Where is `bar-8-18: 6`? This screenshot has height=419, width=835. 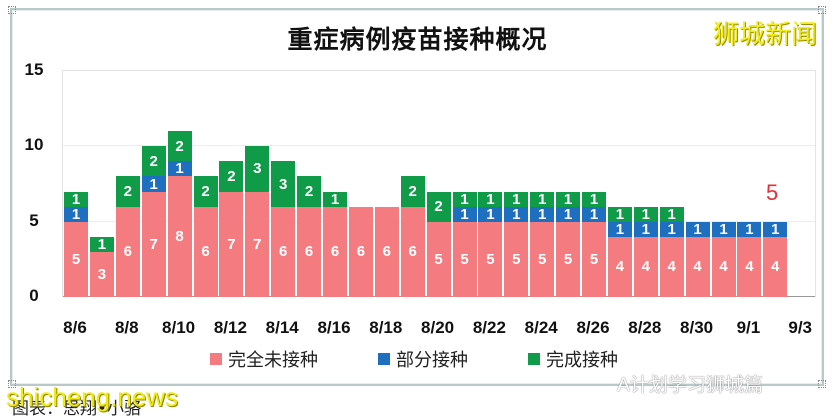 bar-8-18: 6 is located at coordinates (386, 251).